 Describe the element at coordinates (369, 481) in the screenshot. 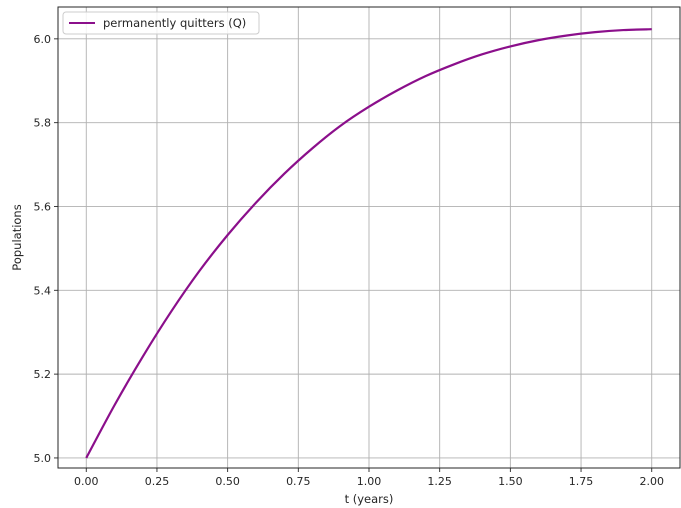

I see `x-tick-label: 1.00` at that location.